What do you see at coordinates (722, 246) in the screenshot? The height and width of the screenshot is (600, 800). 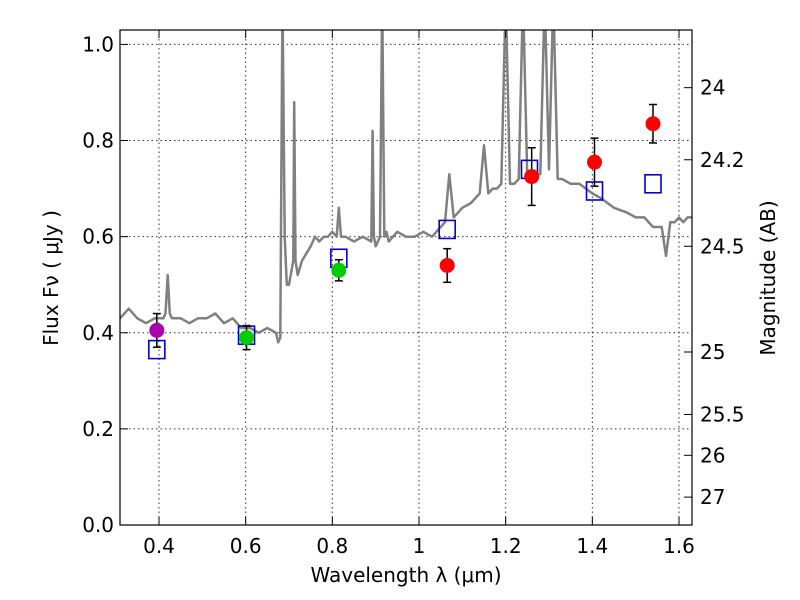 I see `right-tick-label: 24.5` at bounding box center [722, 246].